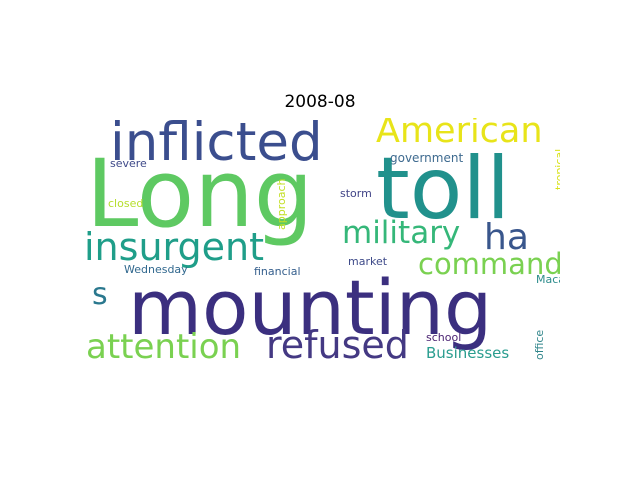  Describe the element at coordinates (427, 158) in the screenshot. I see `word-government: government` at that location.